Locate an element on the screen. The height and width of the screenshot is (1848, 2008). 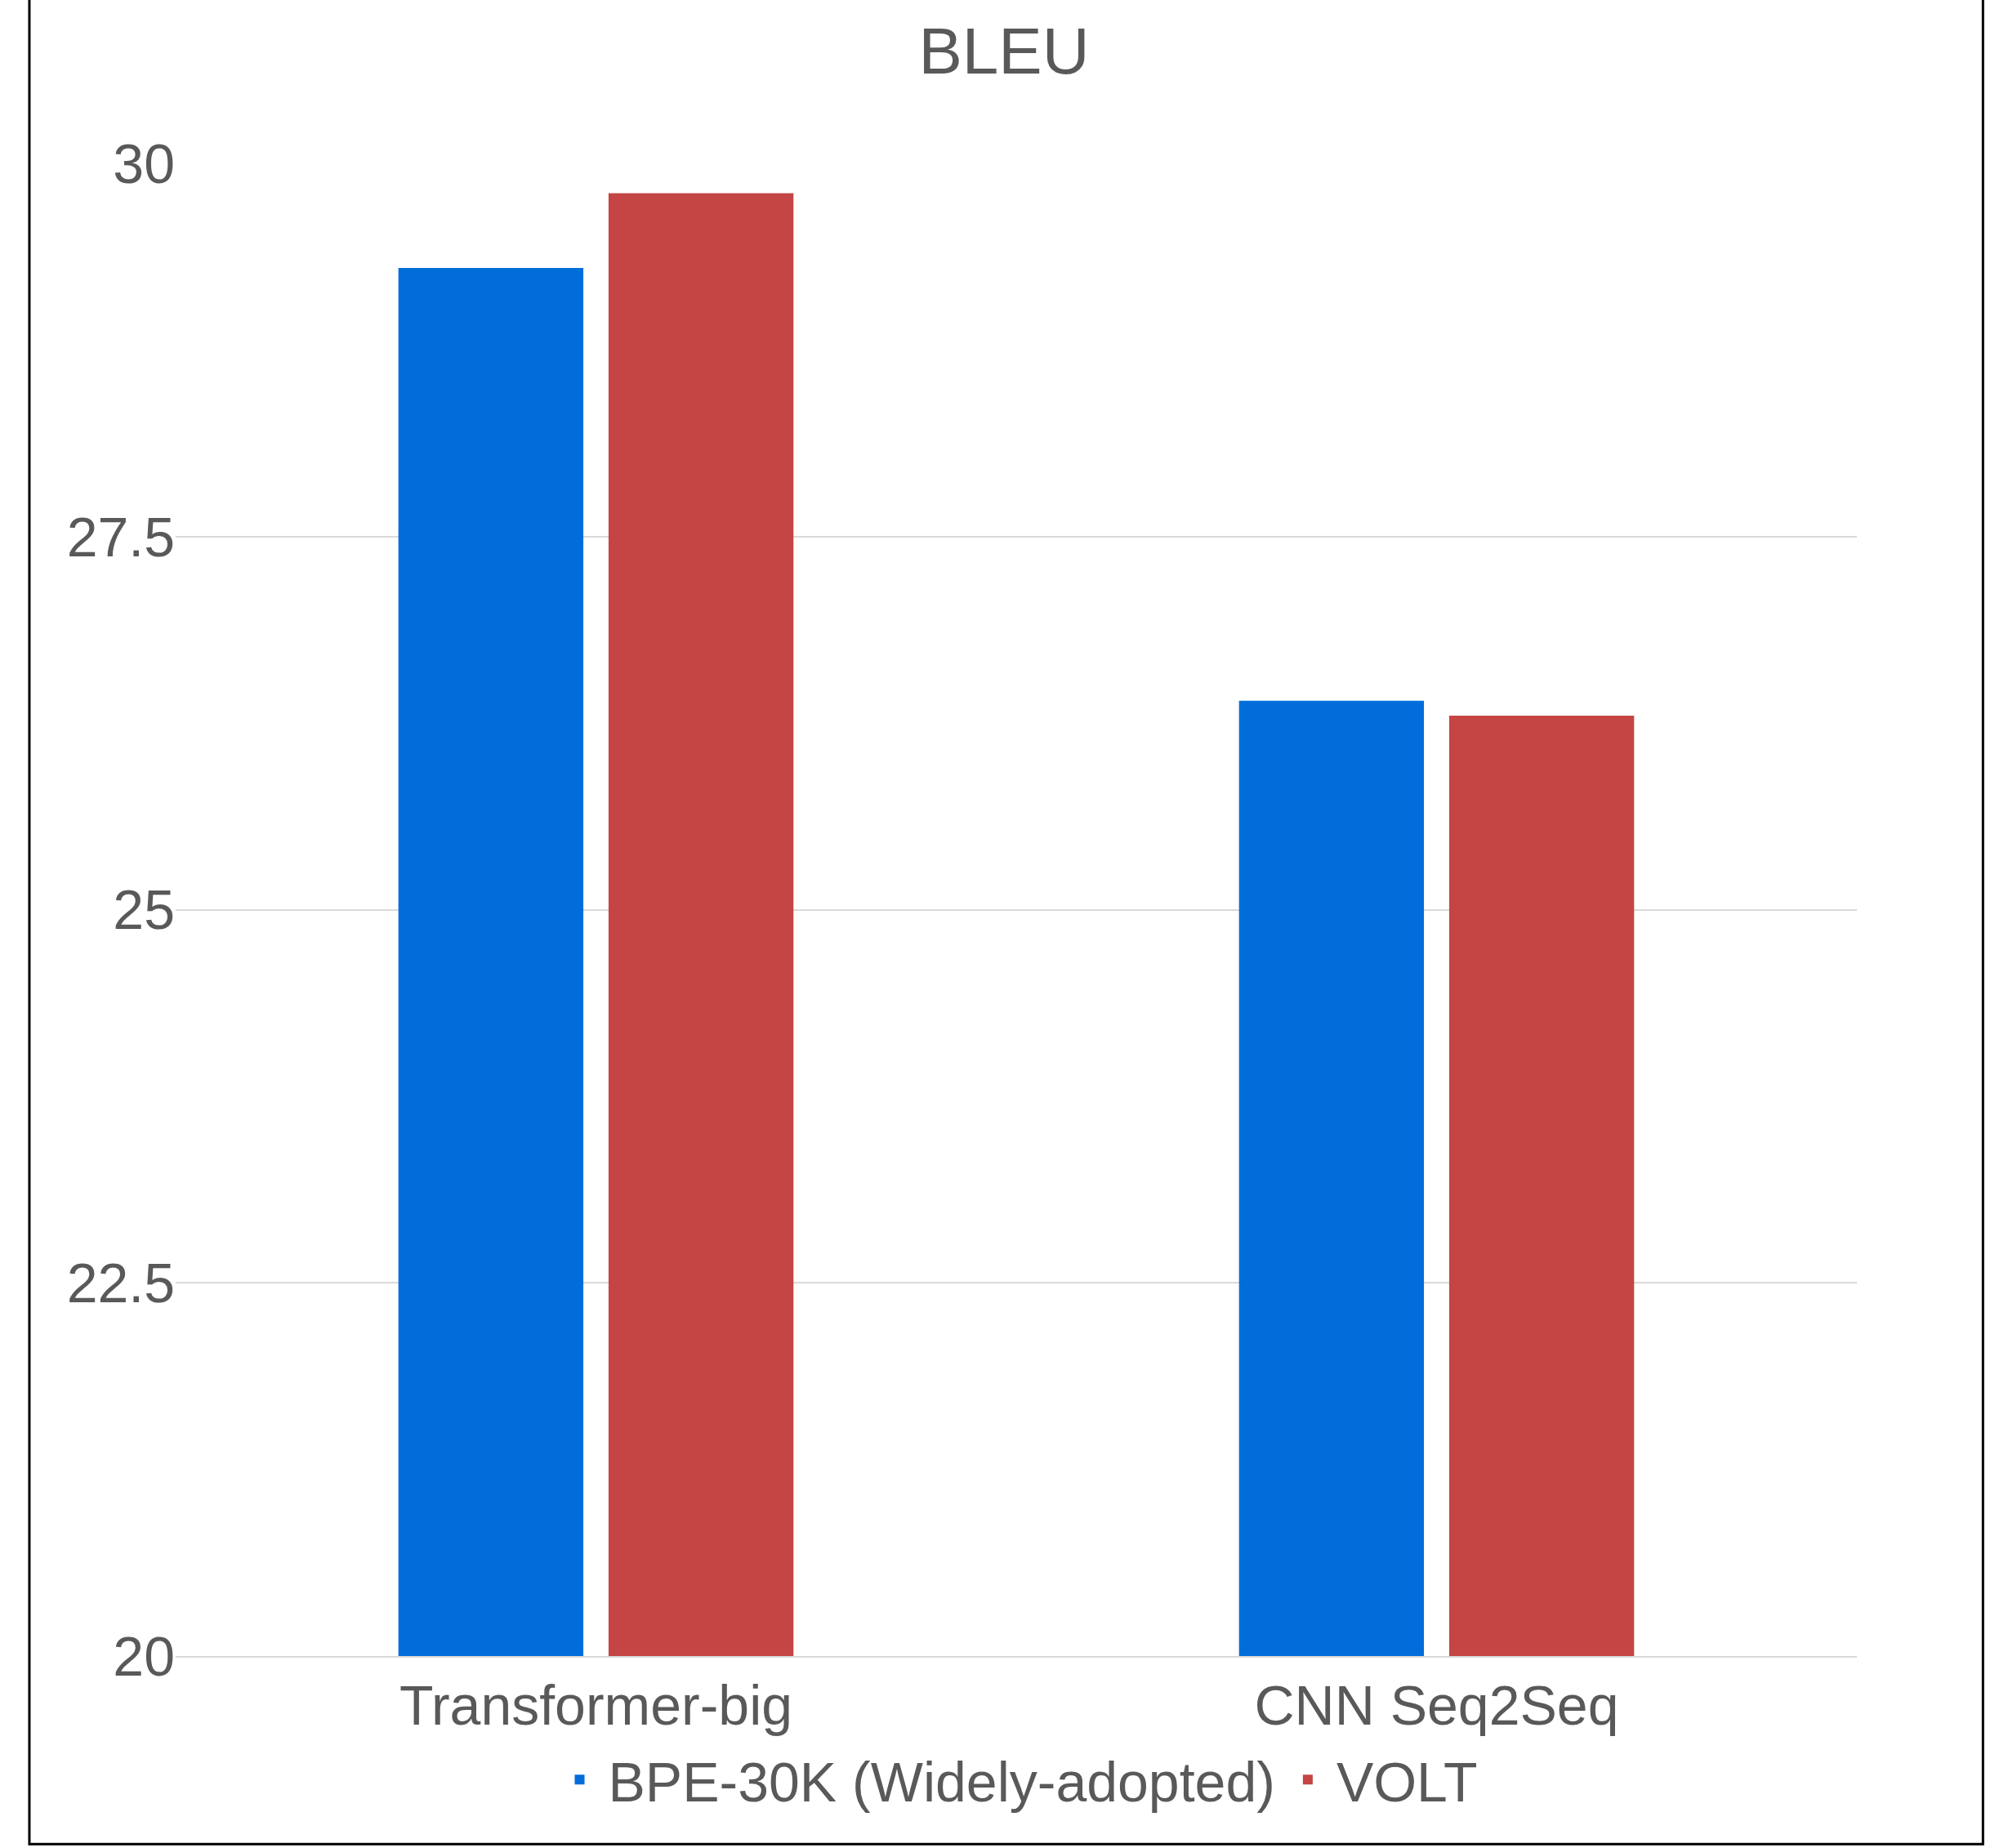
legend-label: BPE-30K (Widely-adopted) is located at coordinates (941, 1781).